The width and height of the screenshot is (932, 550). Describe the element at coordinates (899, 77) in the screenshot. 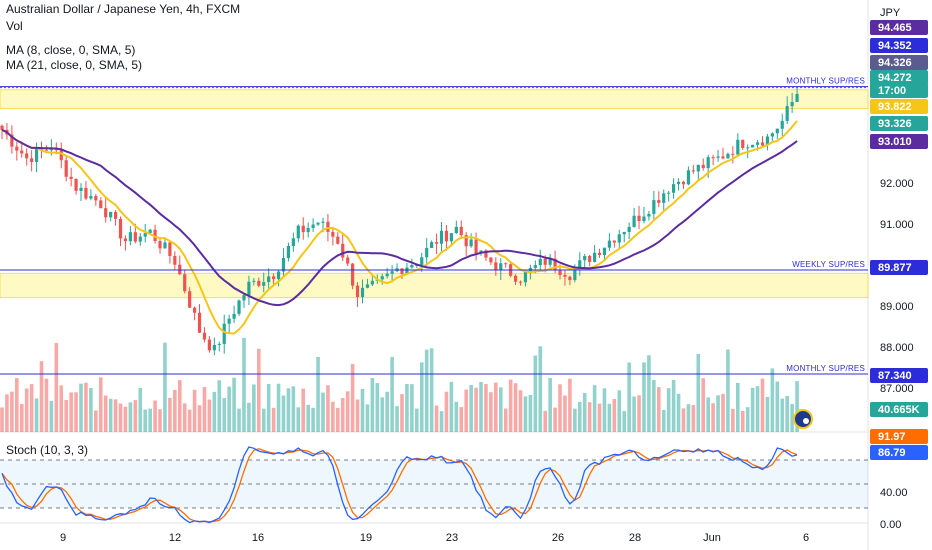

I see `price-tag: 94.272` at that location.